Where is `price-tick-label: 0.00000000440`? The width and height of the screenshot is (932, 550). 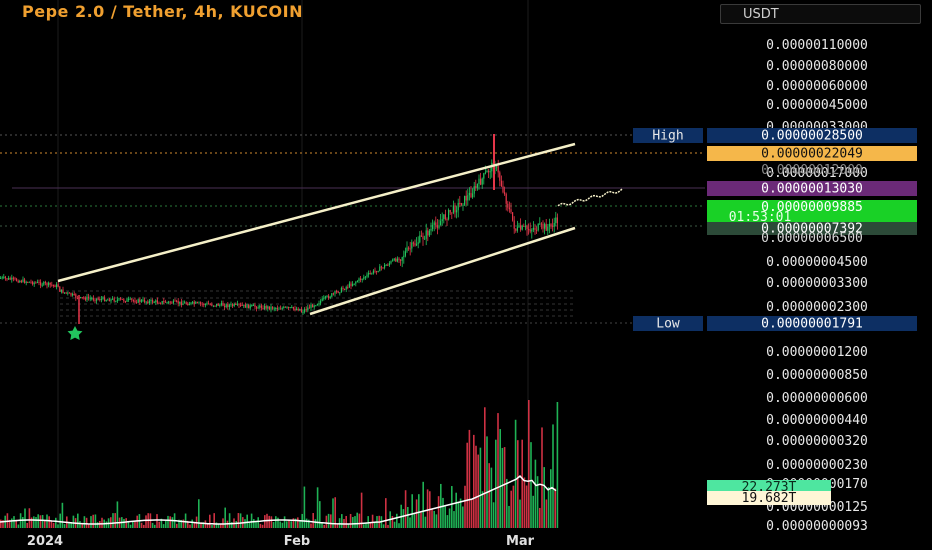 price-tick-label: 0.00000000440 is located at coordinates (817, 420).